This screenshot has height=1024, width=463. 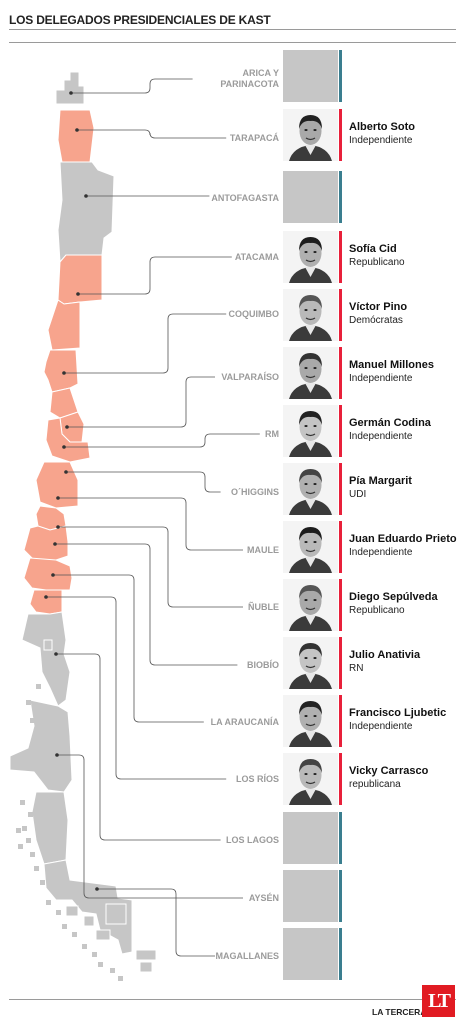 What do you see at coordinates (77, 130) in the screenshot?
I see `map-dot-tarapaca` at bounding box center [77, 130].